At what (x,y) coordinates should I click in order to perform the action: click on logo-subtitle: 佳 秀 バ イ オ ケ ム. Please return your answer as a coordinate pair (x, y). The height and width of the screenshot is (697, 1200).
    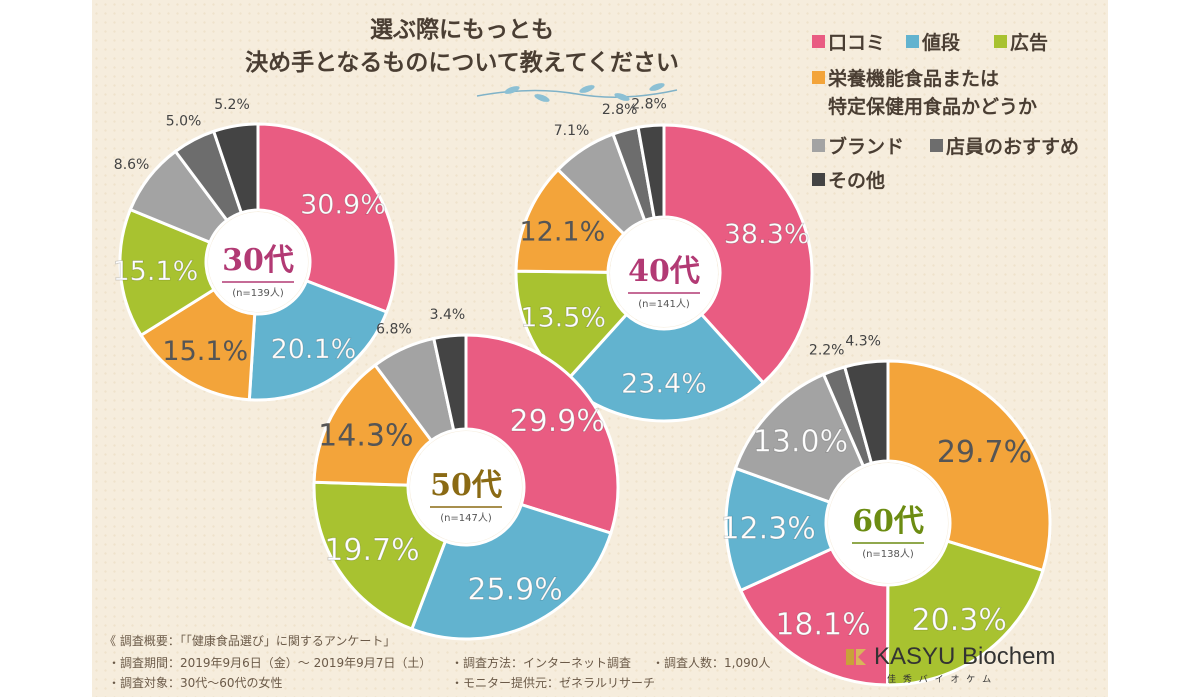
    Looking at the image, I should click on (940, 680).